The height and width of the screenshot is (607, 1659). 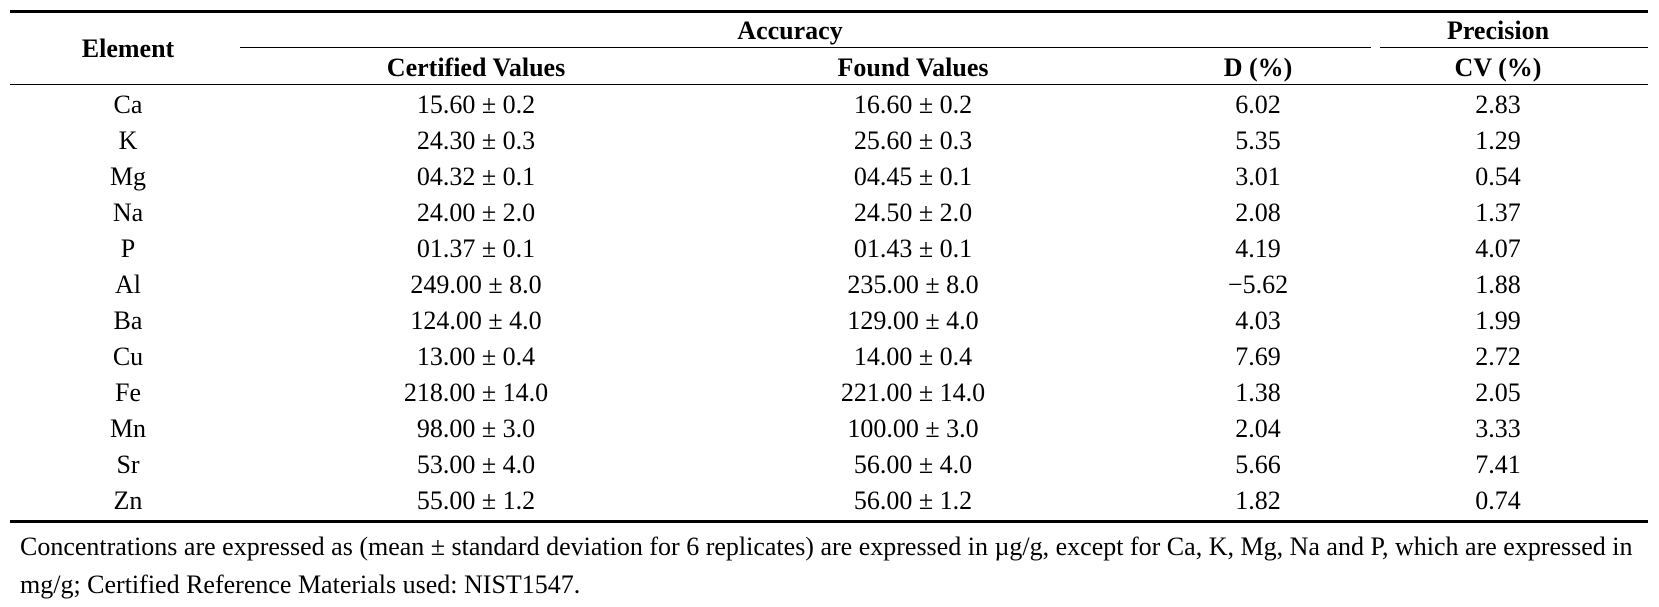 What do you see at coordinates (913, 392) in the screenshot?
I see `cell-found-value: 221.00 ± 14.0` at bounding box center [913, 392].